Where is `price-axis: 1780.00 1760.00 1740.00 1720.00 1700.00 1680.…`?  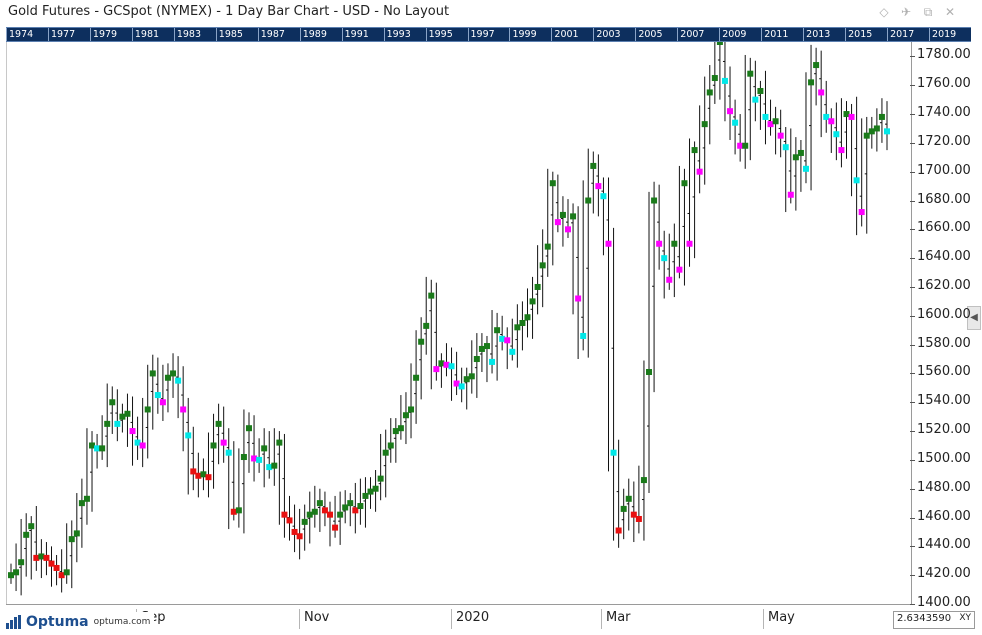 price-axis: 1780.00 1760.00 1740.00 1720.00 1700.00 1680.… is located at coordinates (942, 326).